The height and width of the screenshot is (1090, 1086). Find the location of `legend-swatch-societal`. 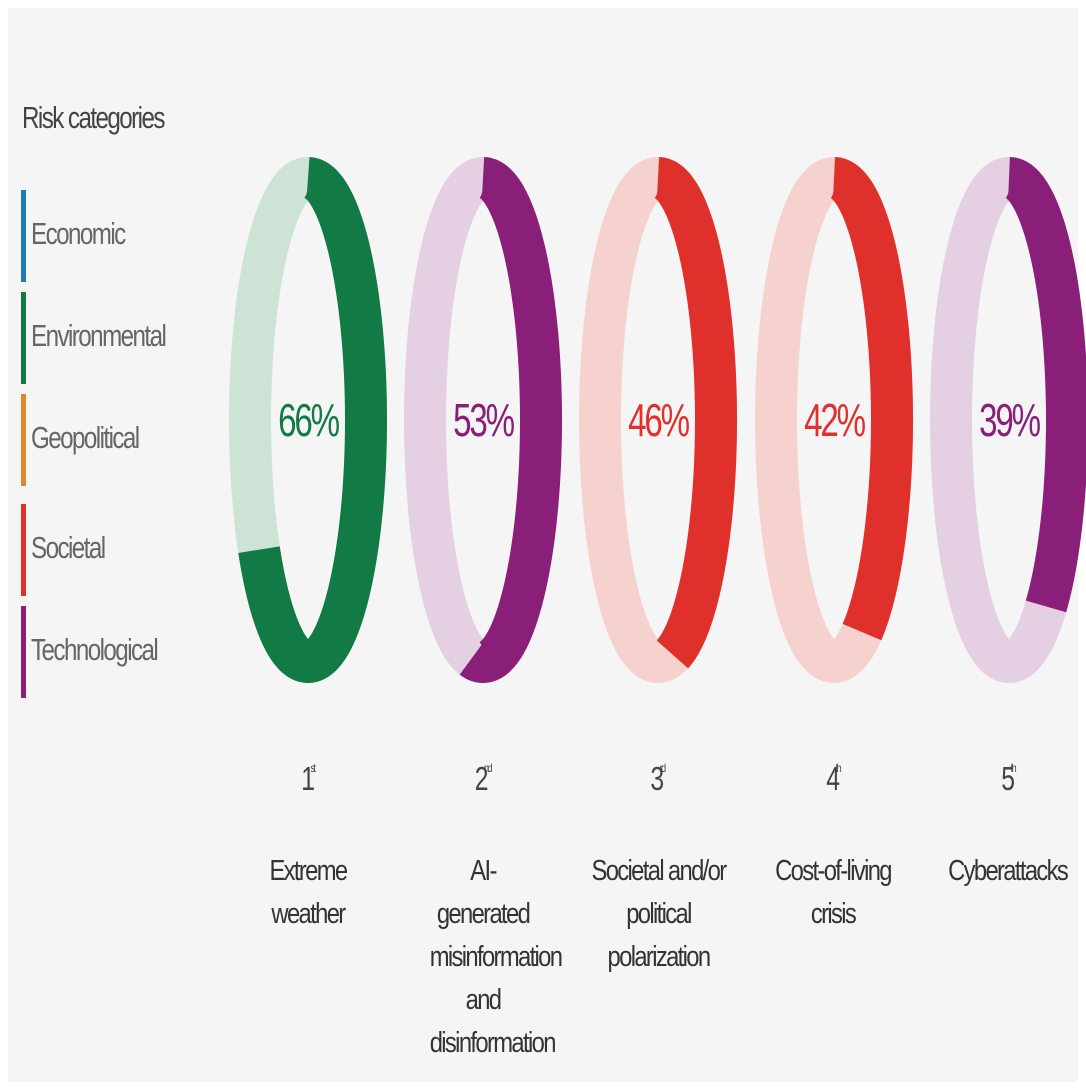

legend-swatch-societal is located at coordinates (23, 550).